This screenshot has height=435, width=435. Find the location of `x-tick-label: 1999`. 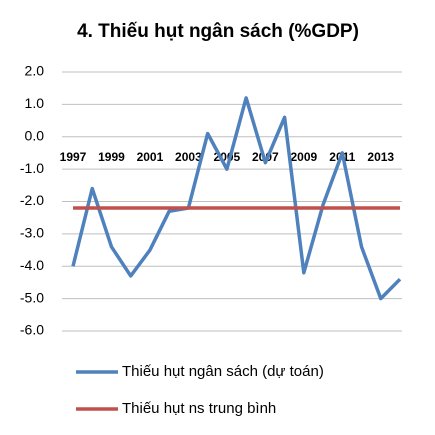

x-tick-label: 1999 is located at coordinates (111, 157).